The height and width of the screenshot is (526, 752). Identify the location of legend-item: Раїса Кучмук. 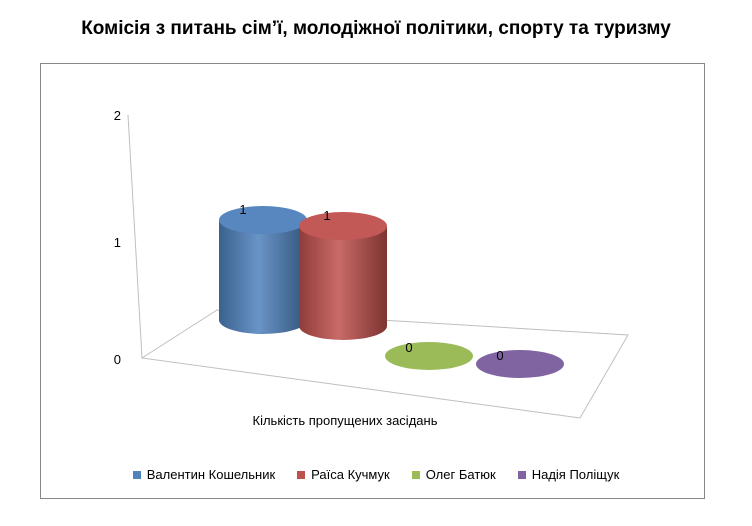
(343, 474).